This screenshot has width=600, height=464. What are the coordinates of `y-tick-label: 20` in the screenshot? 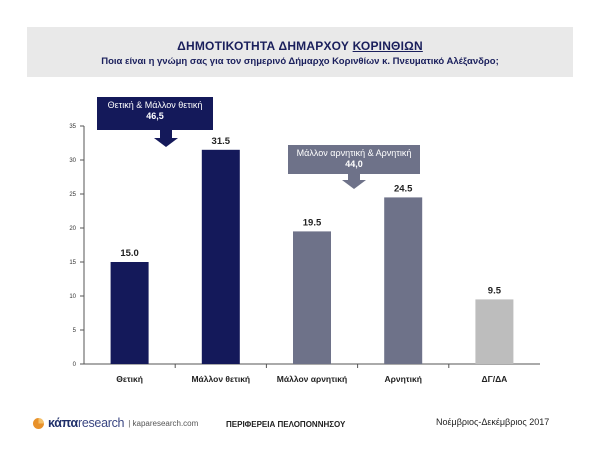 It's located at (72, 229).